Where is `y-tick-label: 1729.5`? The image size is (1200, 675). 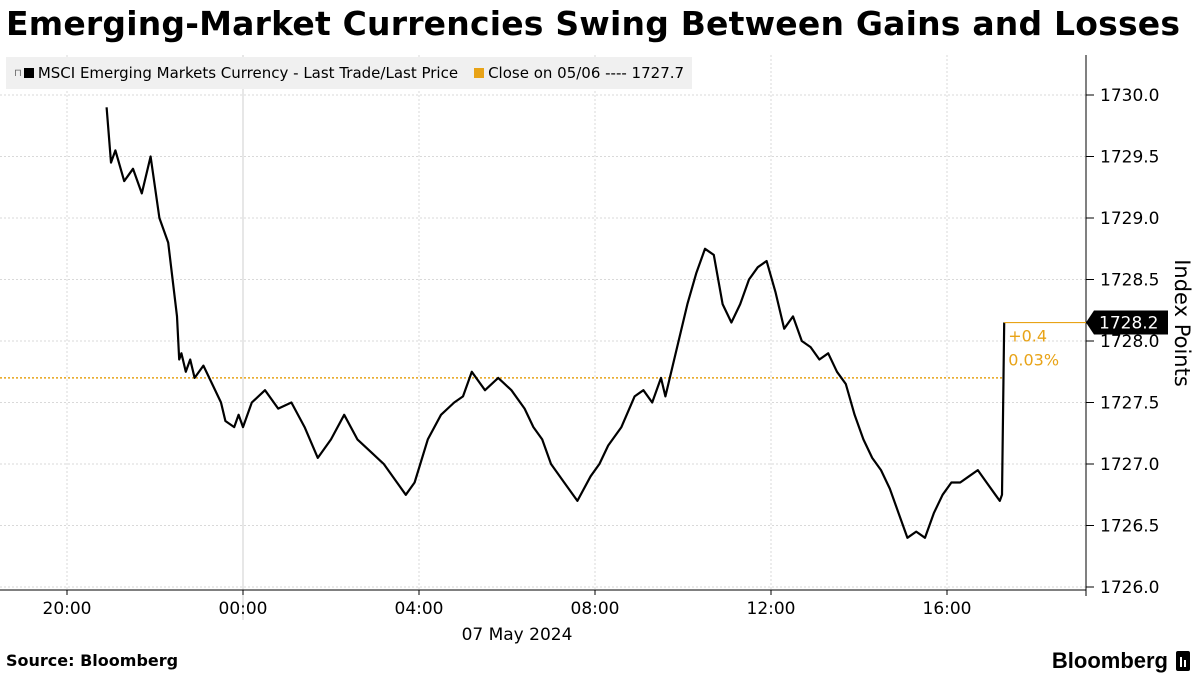
y-tick-label: 1729.5 is located at coordinates (1129, 158).